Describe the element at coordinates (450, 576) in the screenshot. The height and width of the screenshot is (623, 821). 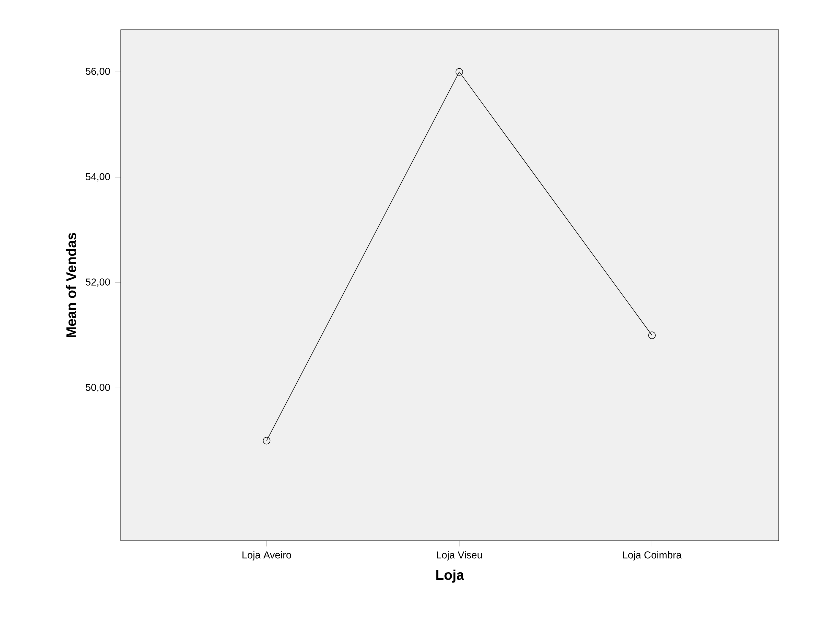
I see `x-axis-title: Loja` at that location.